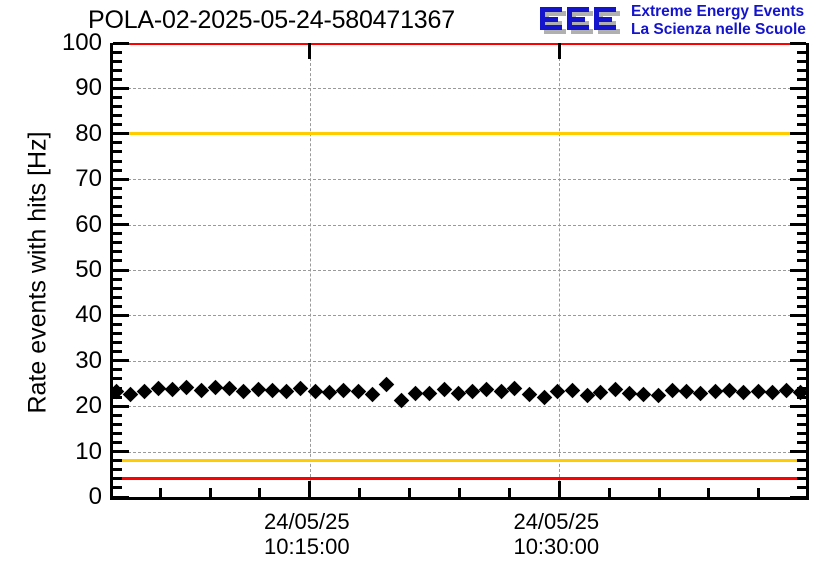 The width and height of the screenshot is (836, 572). What do you see at coordinates (310, 489) in the screenshot?
I see `x-axis-tick` at bounding box center [310, 489].